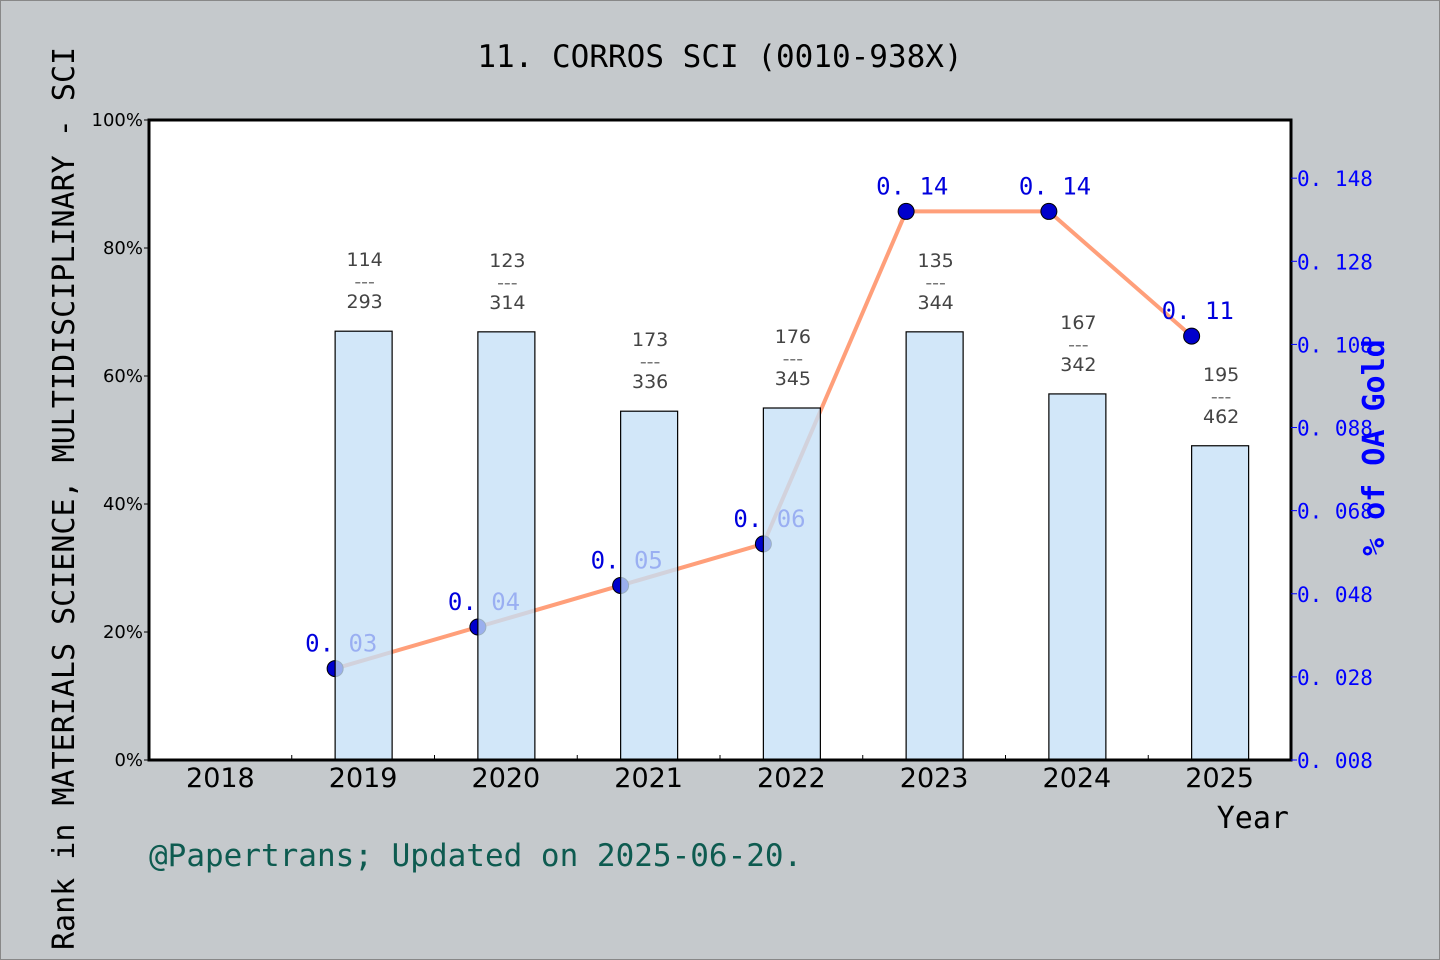  Describe the element at coordinates (935, 261) in the screenshot. I see `rank-label: 135` at that location.